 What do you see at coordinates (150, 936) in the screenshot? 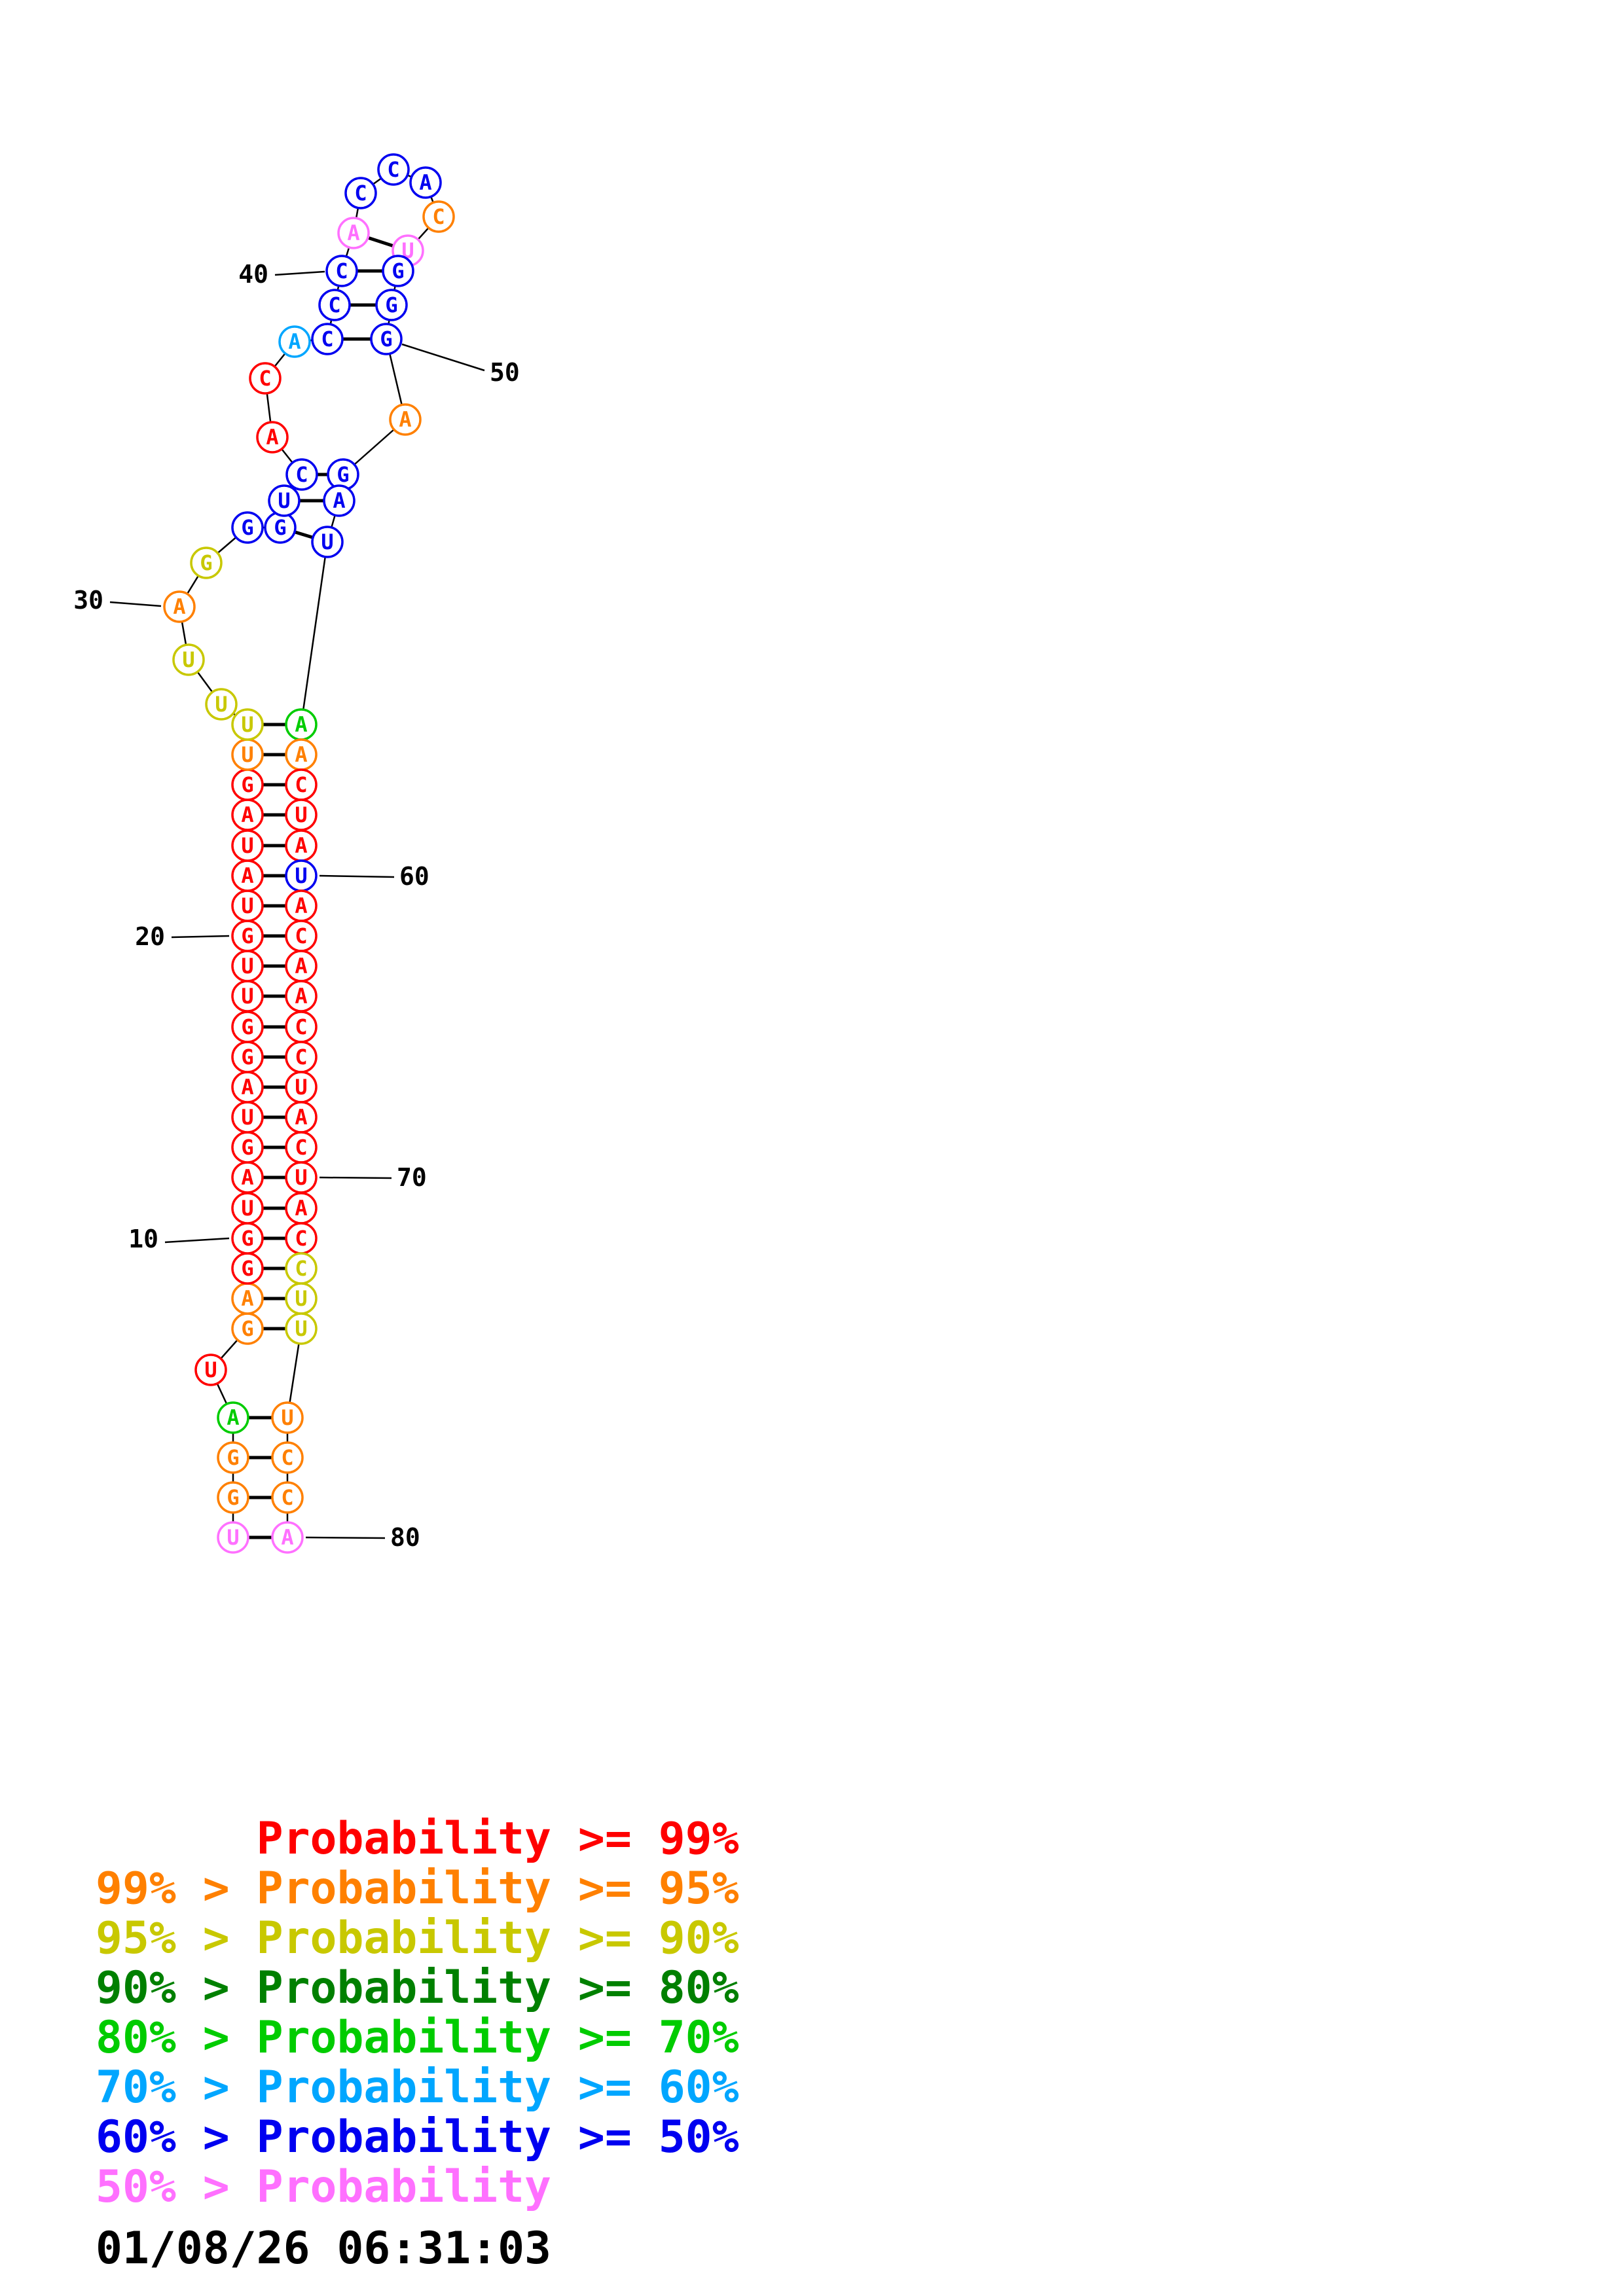
I see `position-label: 20` at bounding box center [150, 936].